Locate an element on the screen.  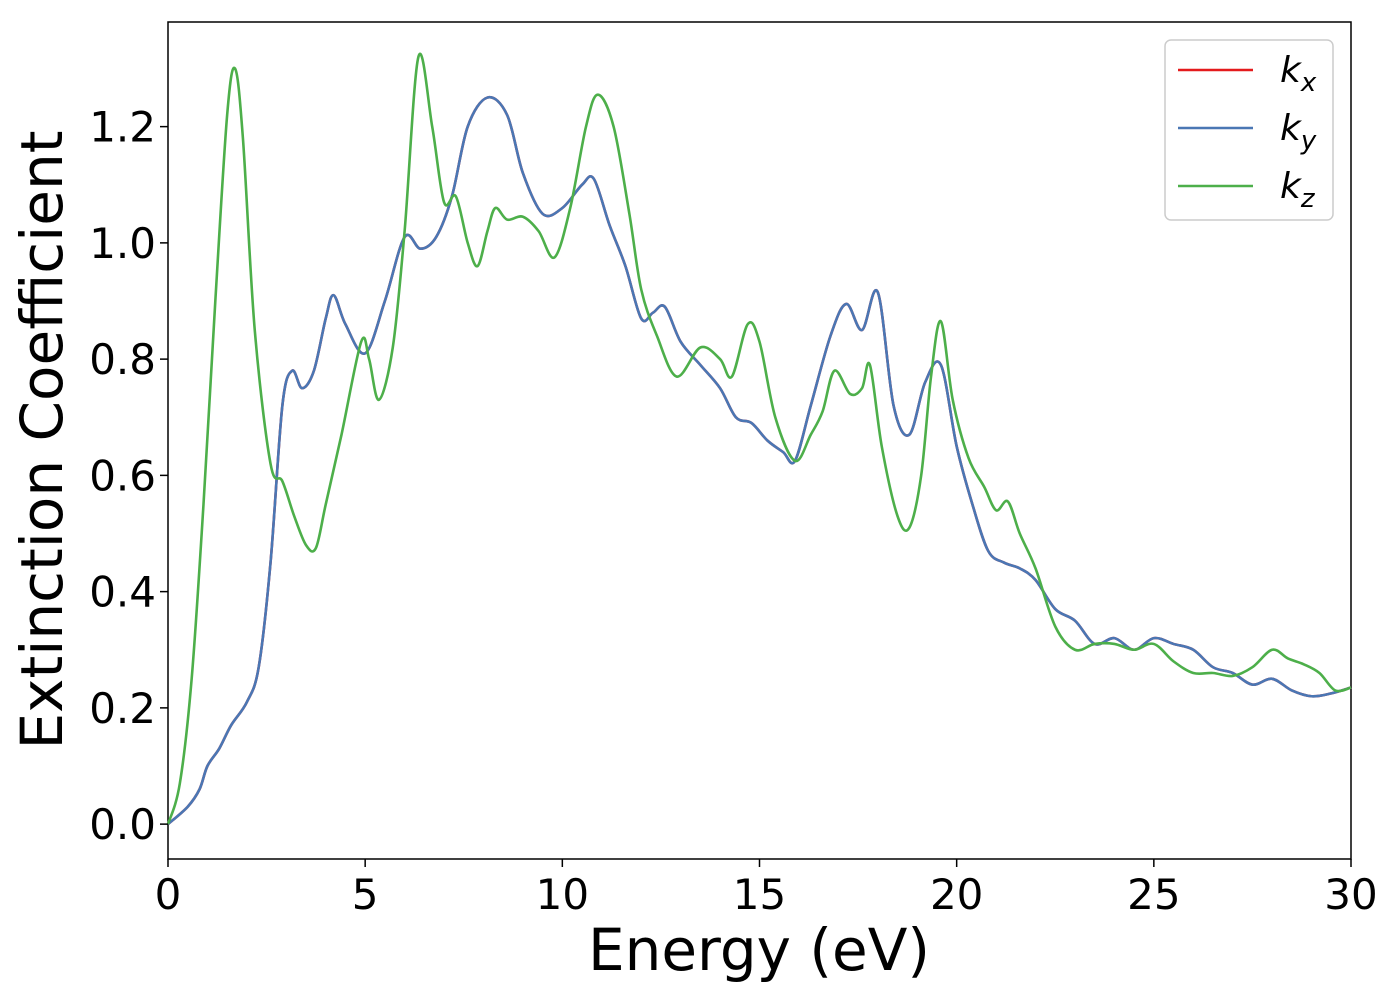
legend-label-y: ky is located at coordinates (1298, 132).